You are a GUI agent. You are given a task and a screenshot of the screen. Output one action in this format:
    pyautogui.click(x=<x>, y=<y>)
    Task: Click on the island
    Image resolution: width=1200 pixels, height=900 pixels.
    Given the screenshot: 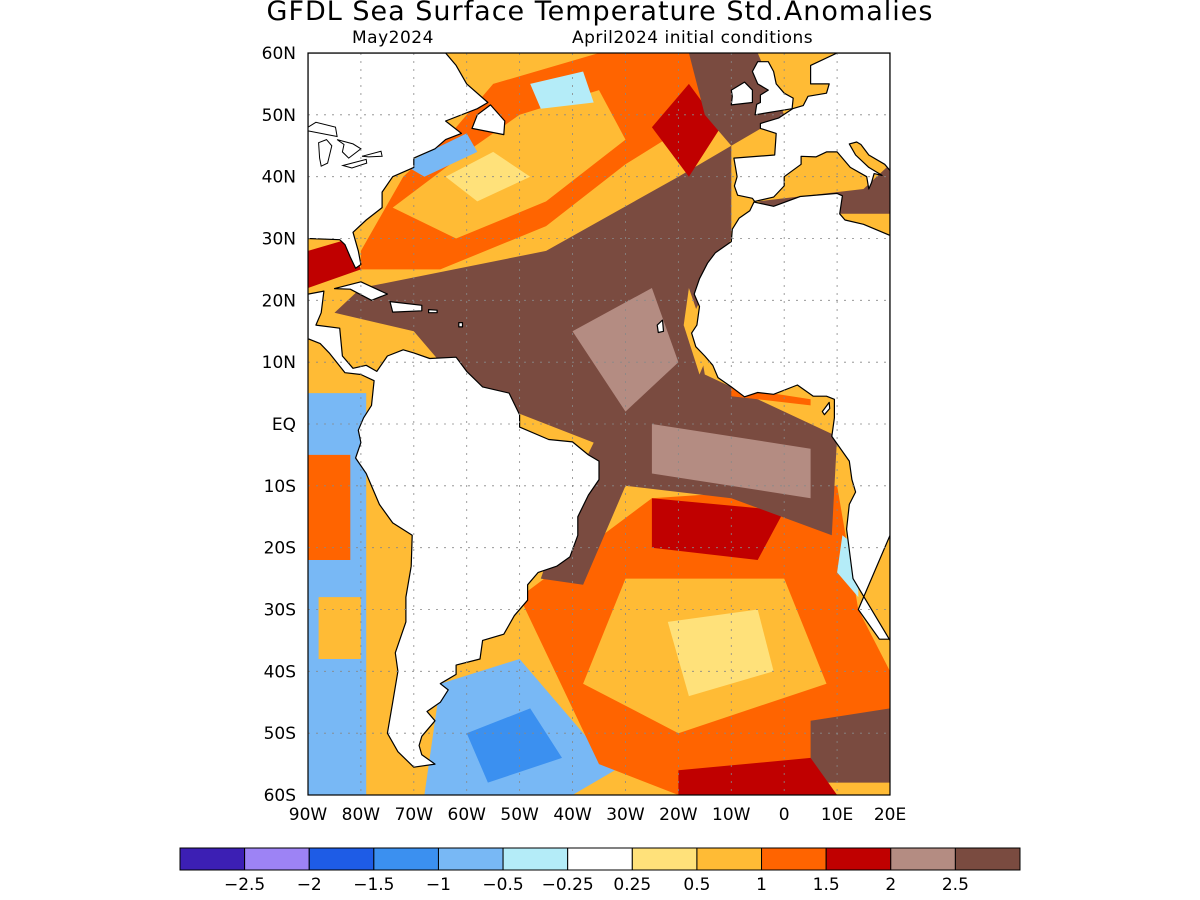 What is the action you would take?
    pyautogui.click(x=461, y=325)
    